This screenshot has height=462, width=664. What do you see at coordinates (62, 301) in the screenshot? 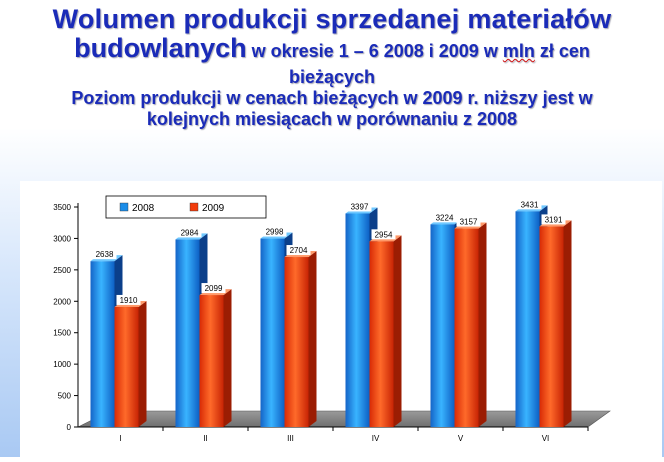
I see `y-tick-label: 2000` at bounding box center [62, 301].